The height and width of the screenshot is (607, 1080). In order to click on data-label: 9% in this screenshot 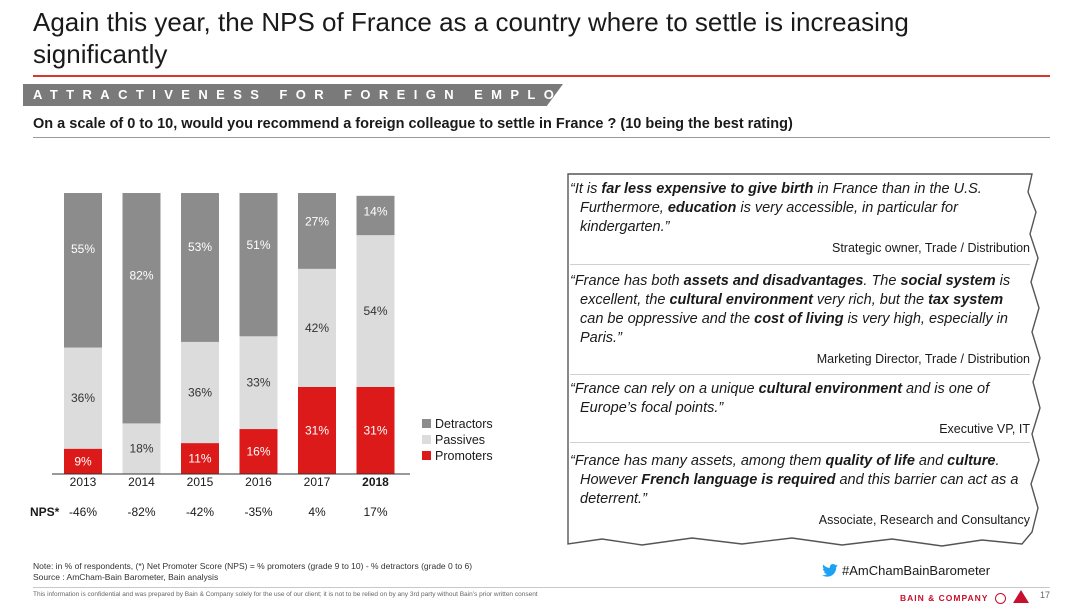, I will do `click(83, 461)`.